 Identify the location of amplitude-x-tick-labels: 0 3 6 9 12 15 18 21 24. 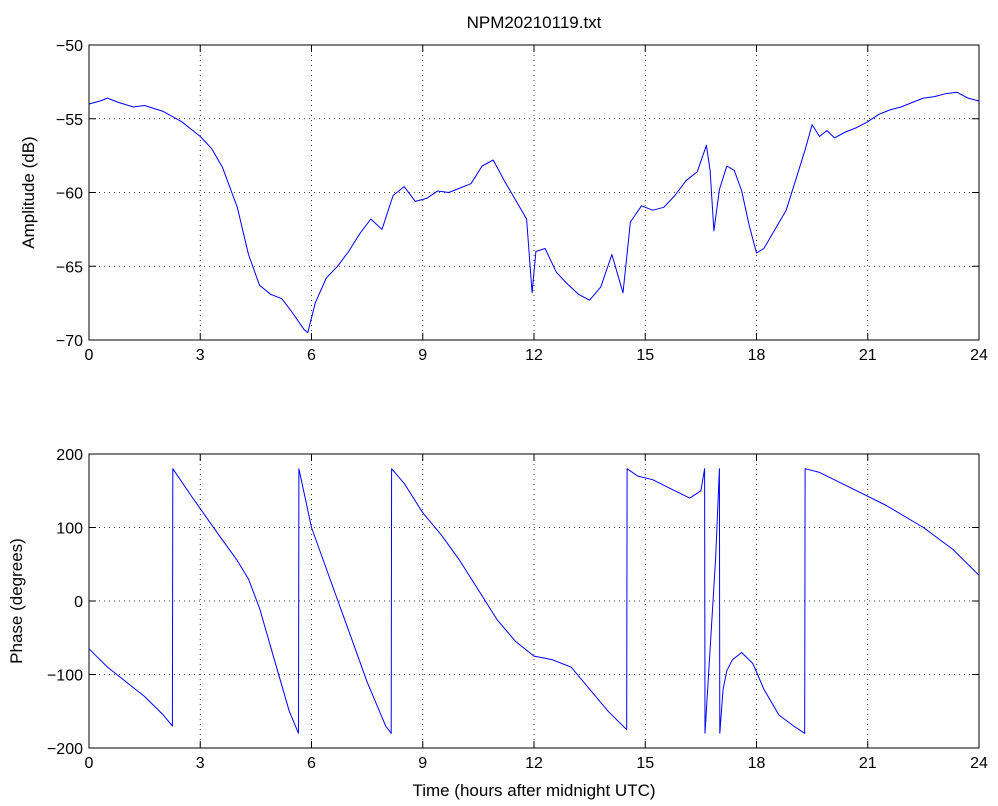
(536, 355).